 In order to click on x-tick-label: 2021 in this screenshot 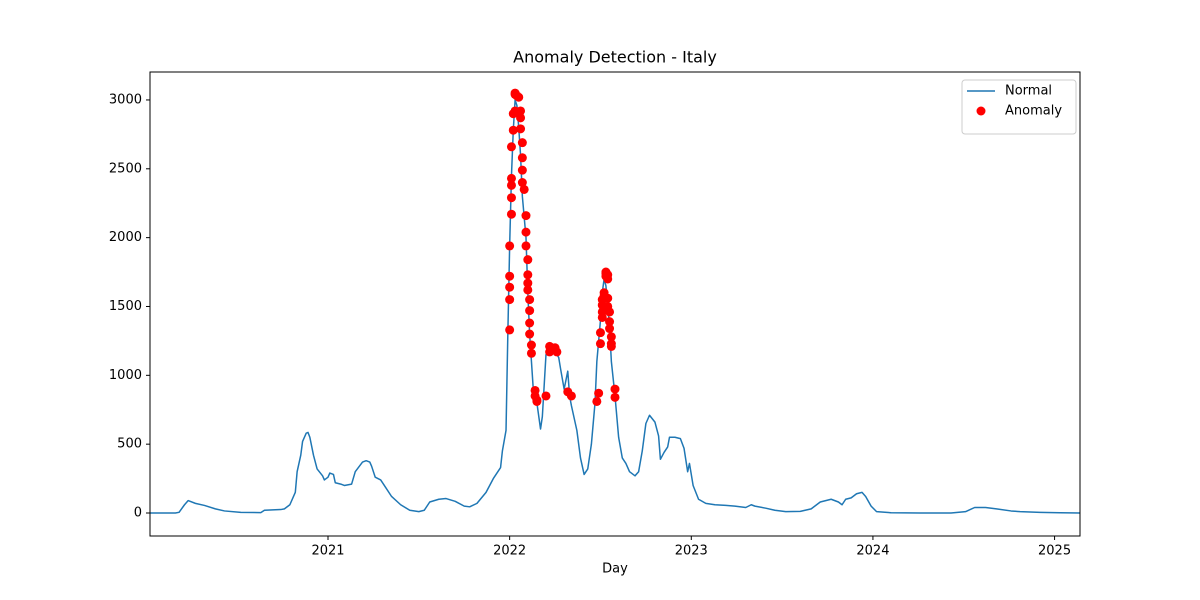, I will do `click(327, 551)`.